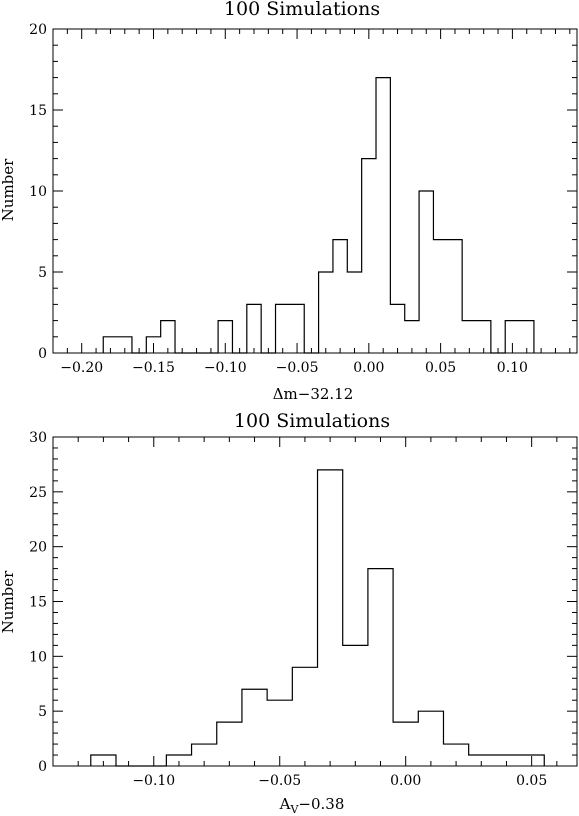 The image size is (579, 816). I want to click on x-tick-label: −0.15, so click(153, 368).